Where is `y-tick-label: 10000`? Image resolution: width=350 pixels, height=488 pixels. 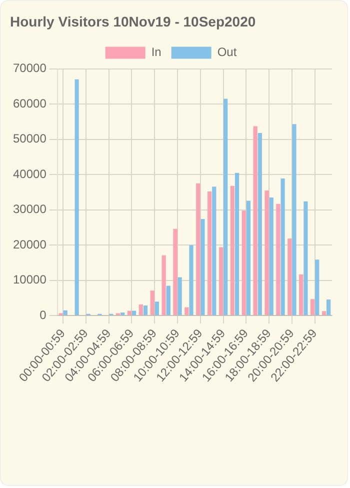
y-tick-label: 10000 is located at coordinates (29, 279).